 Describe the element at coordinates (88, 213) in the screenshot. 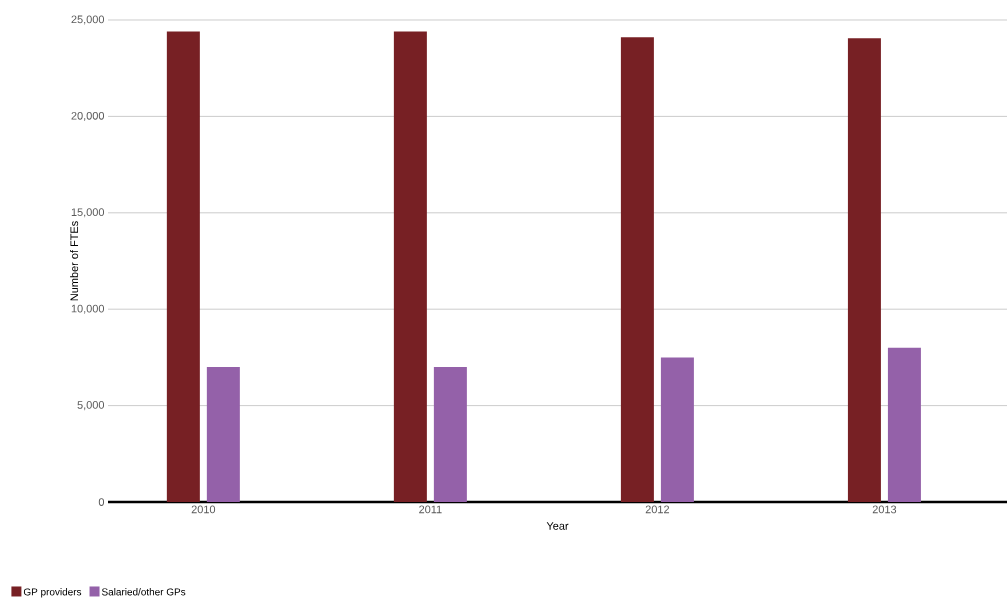

I see `y-tick-label: 15,000` at that location.